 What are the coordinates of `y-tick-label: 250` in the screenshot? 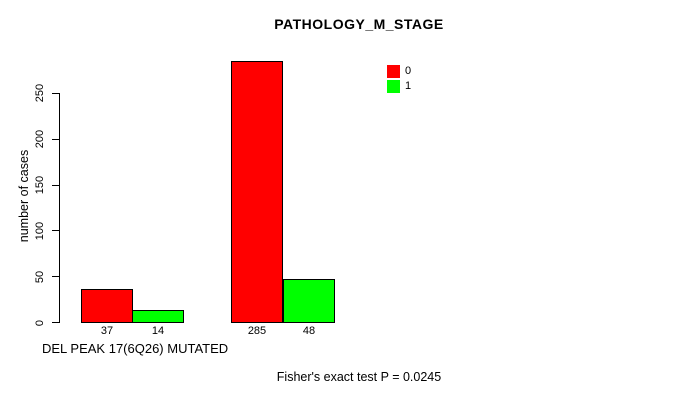 It's located at (40, 93).